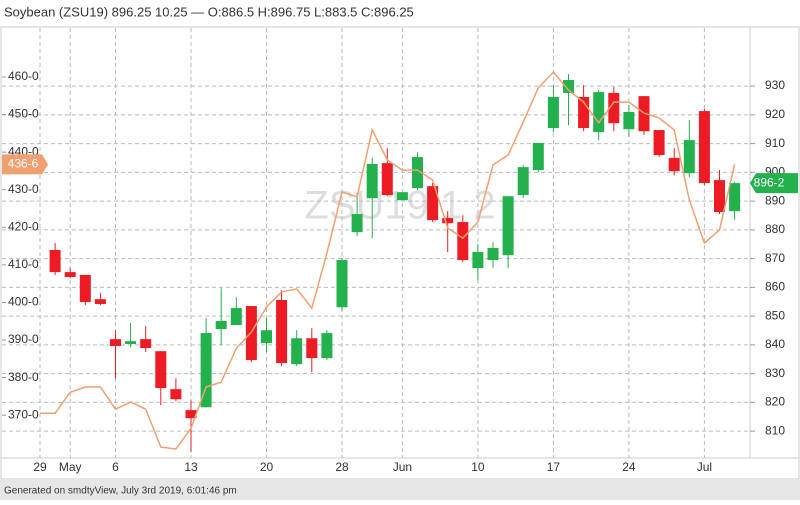 Image resolution: width=800 pixels, height=505 pixels. Describe the element at coordinates (629, 467) in the screenshot. I see `x-tick-label: 24` at that location.